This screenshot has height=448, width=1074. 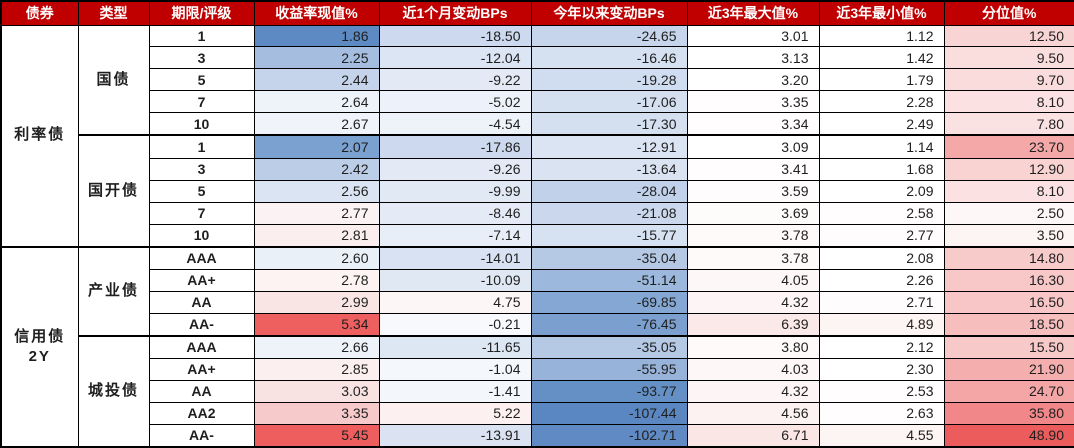 What do you see at coordinates (113, 13) in the screenshot?
I see `column-header-type: 类型` at bounding box center [113, 13].